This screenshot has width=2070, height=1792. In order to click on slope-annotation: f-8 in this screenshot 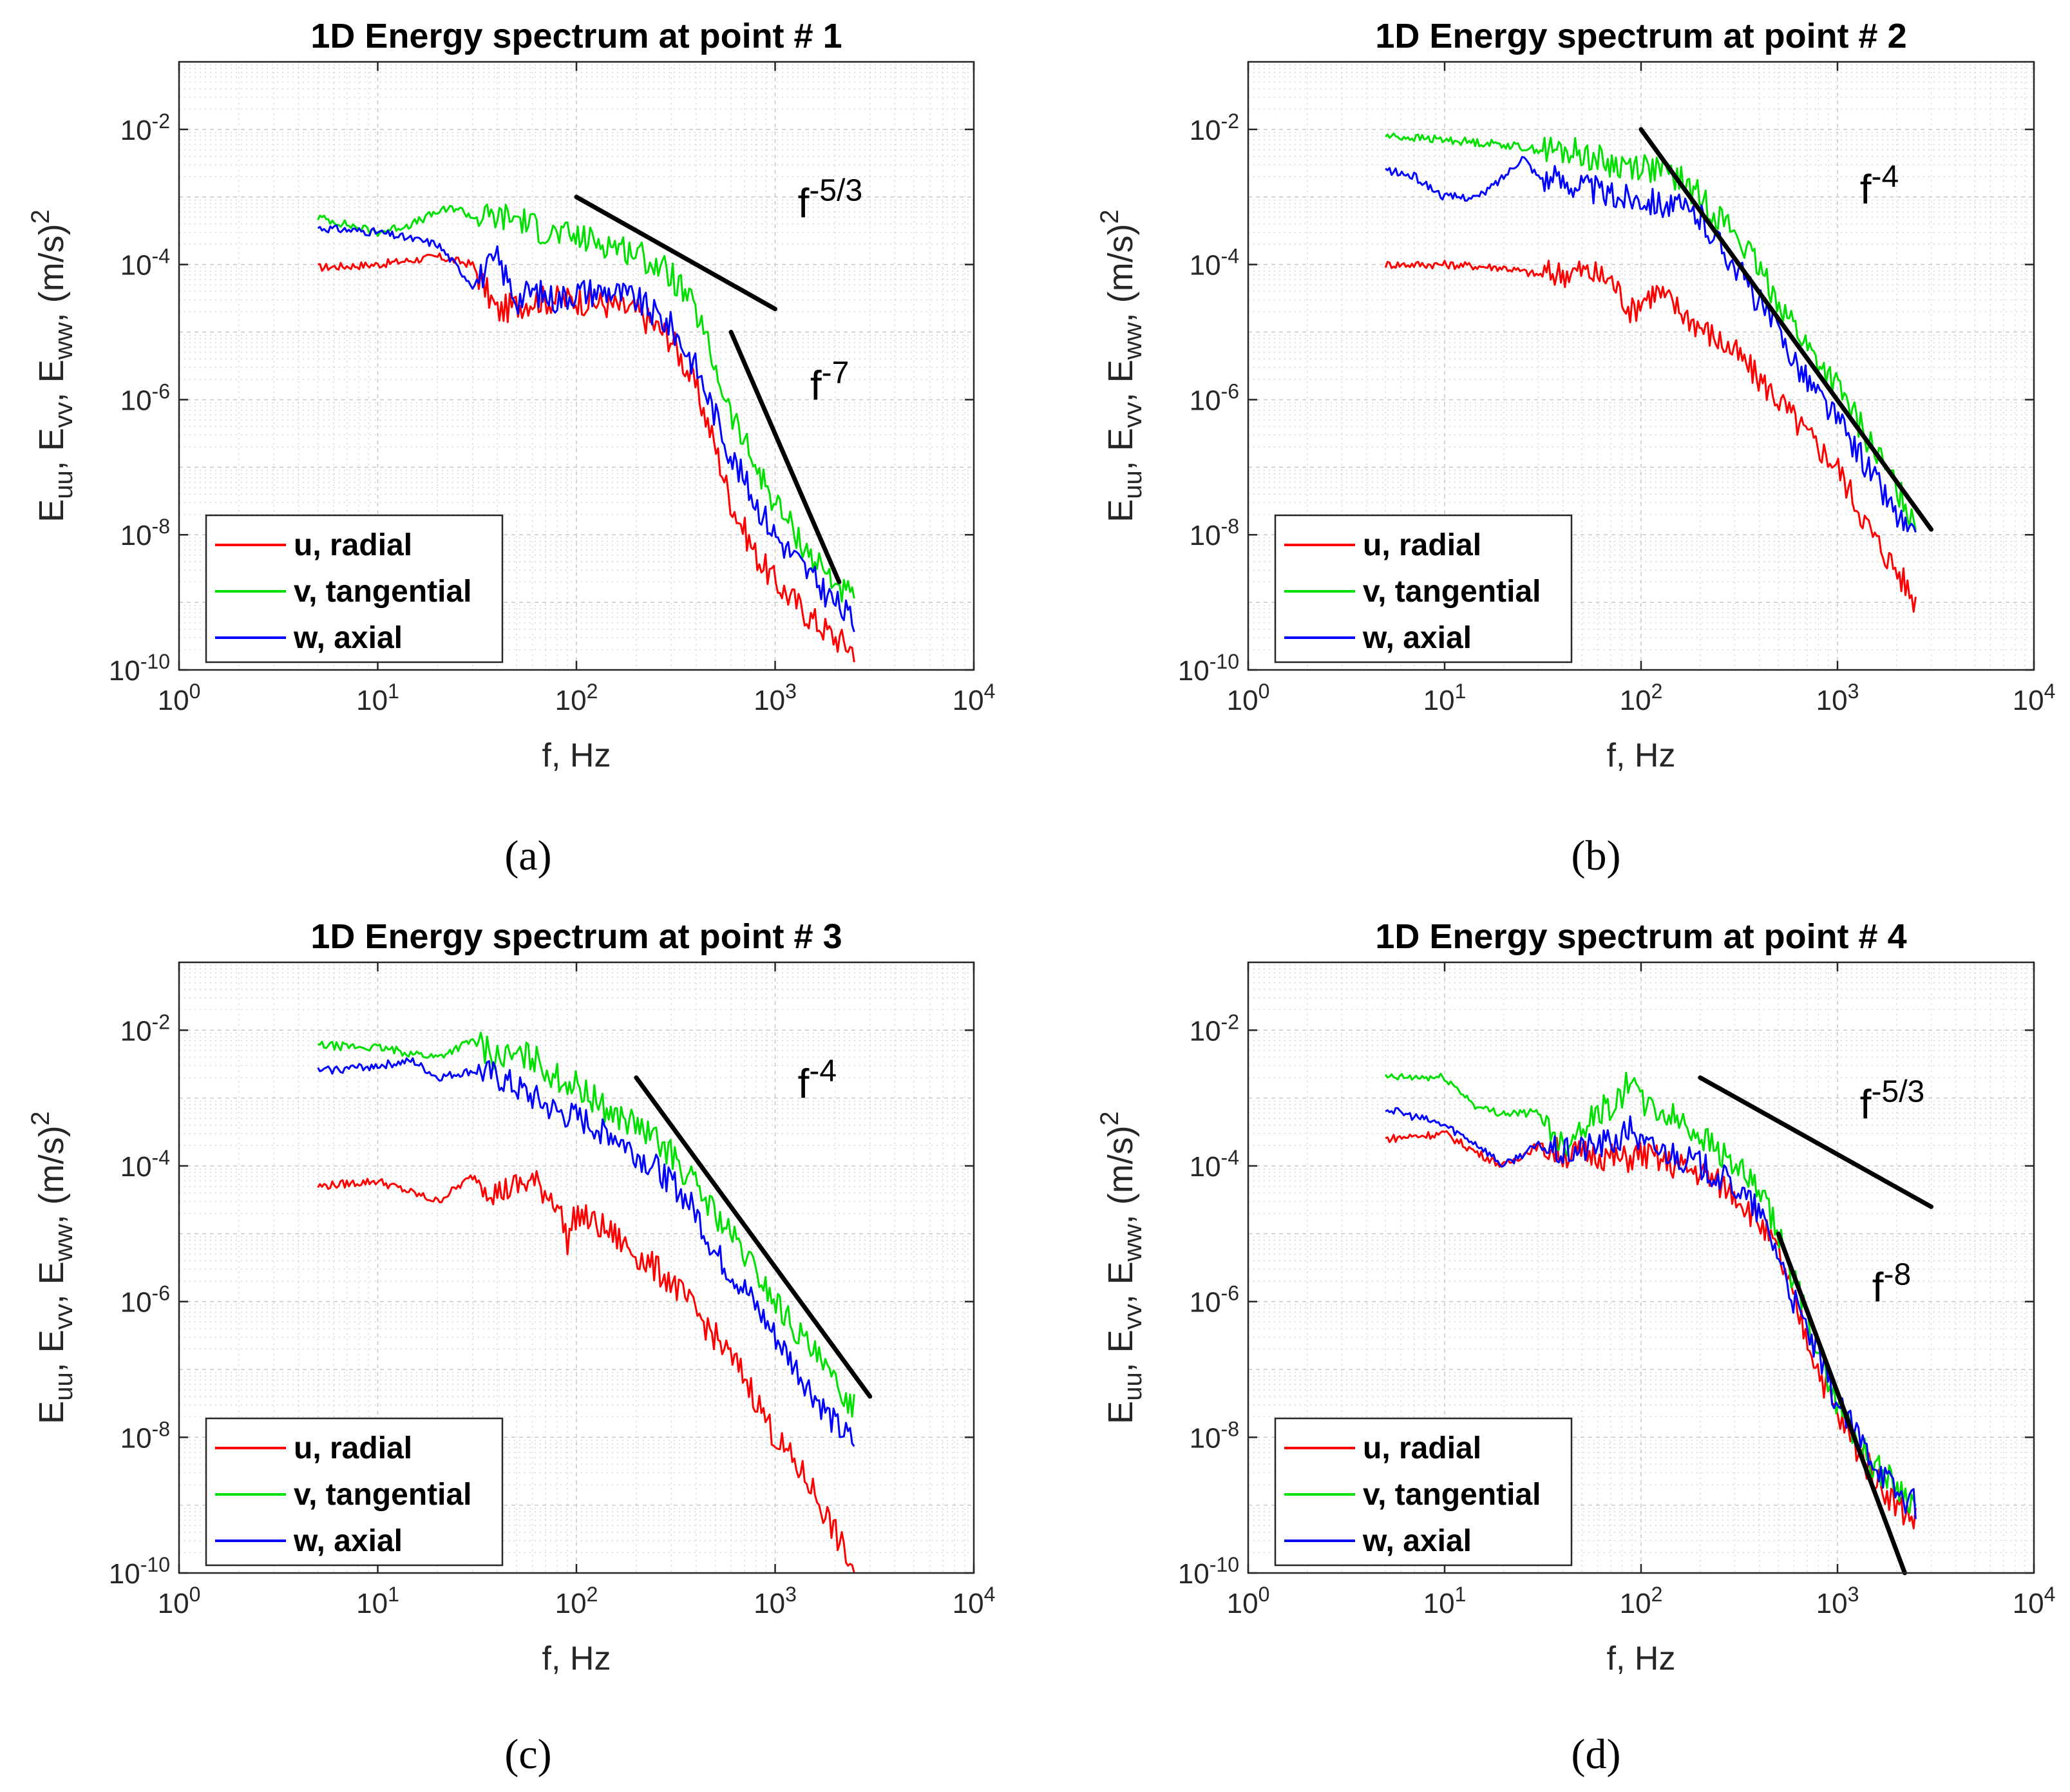, I will do `click(1891, 1284)`.